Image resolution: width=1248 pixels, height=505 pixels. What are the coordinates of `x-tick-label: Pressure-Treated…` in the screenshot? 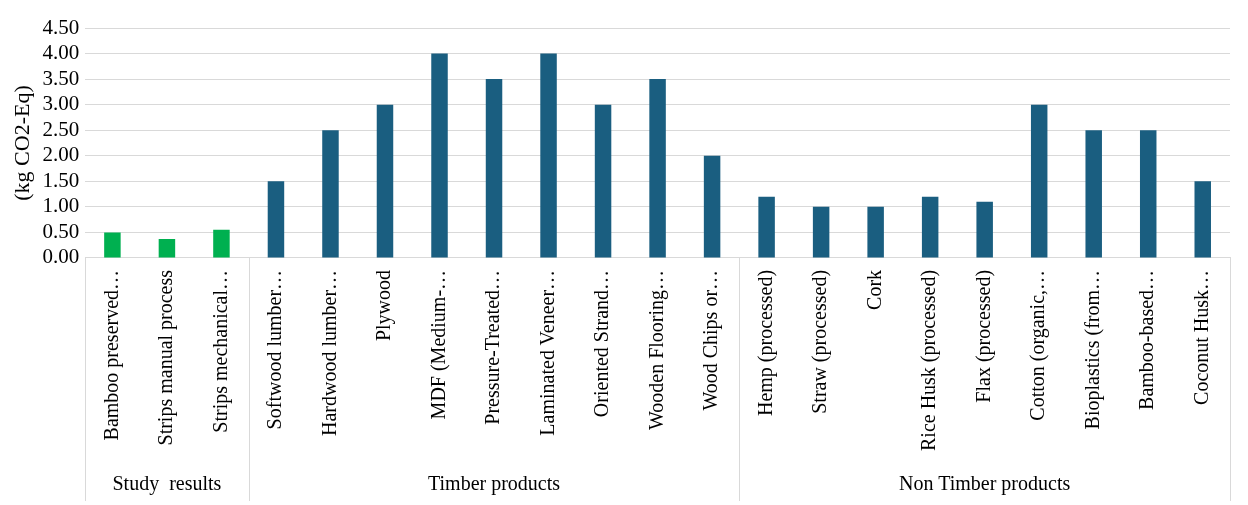 It's located at (492, 347).